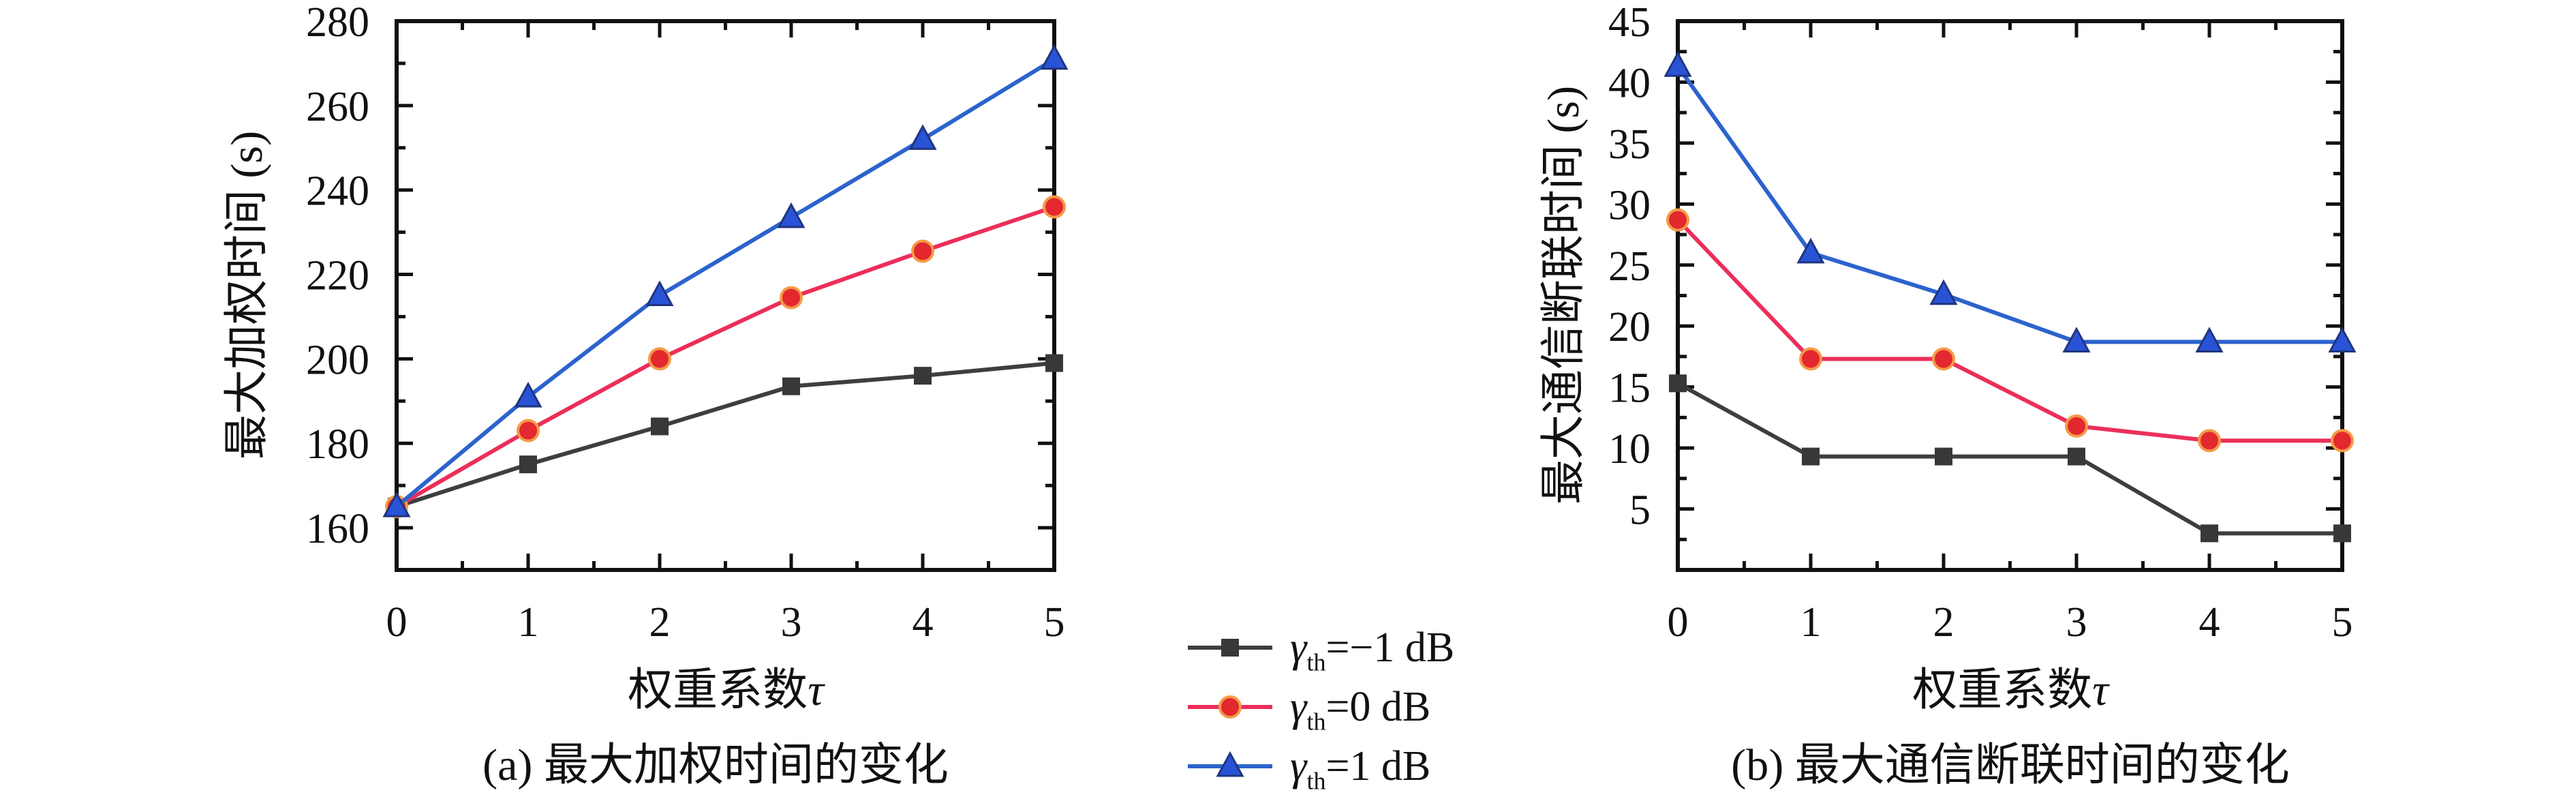  I want to click on subfigure-caption-b: (b) 最大通信断联时间的变化, so click(2010, 765).